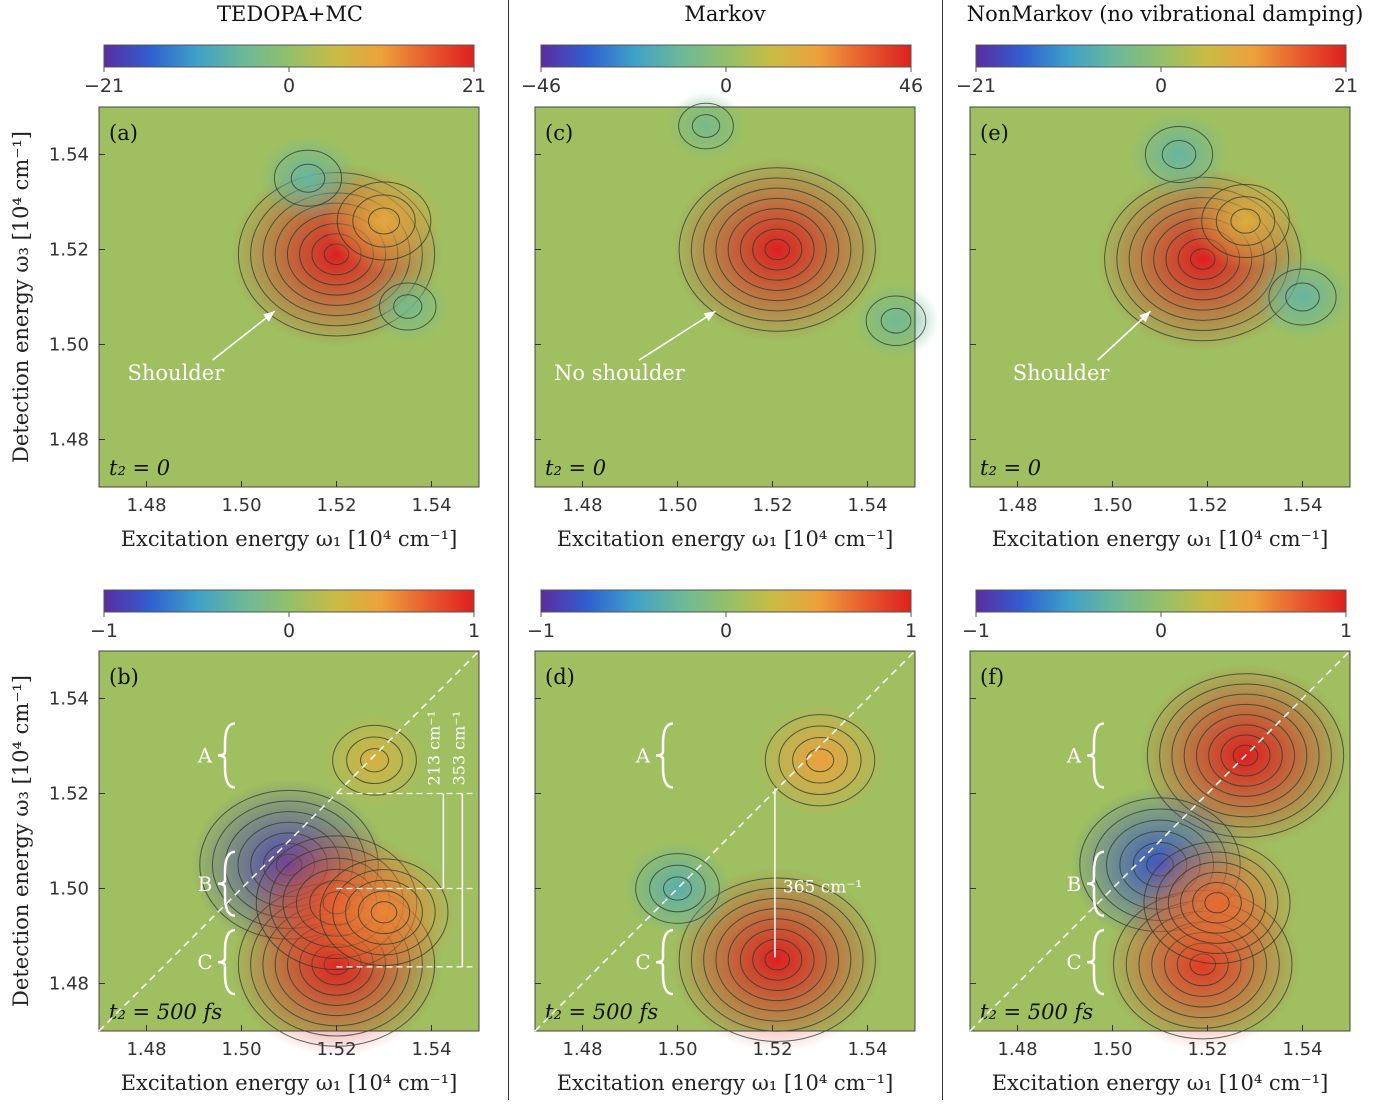  What do you see at coordinates (69, 345) in the screenshot?
I see `y-tick-label: 1.50` at bounding box center [69, 345].